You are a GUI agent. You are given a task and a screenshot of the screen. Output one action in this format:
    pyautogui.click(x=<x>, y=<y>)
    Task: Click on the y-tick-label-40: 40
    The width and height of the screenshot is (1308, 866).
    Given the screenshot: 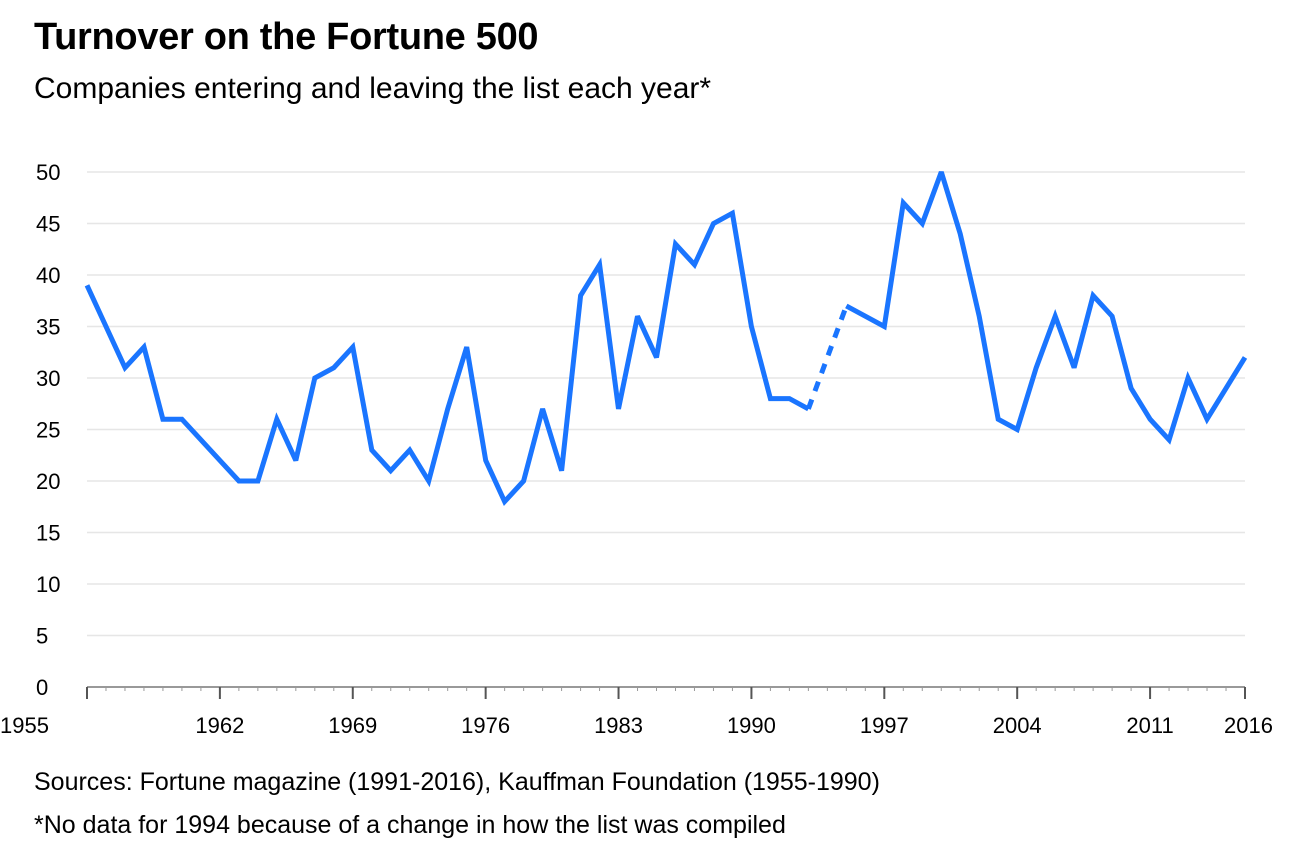 What is the action you would take?
    pyautogui.click(x=48, y=275)
    